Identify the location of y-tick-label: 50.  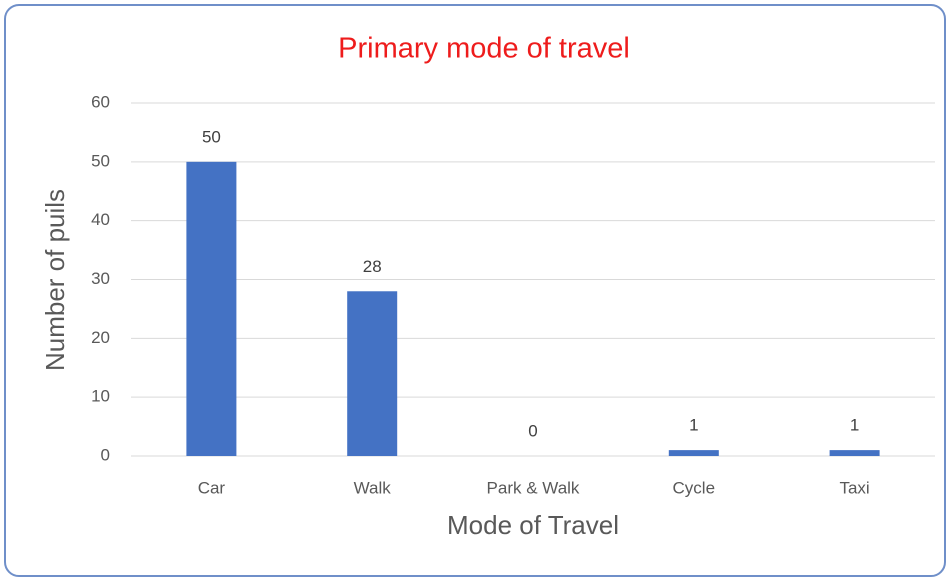
(100, 160).